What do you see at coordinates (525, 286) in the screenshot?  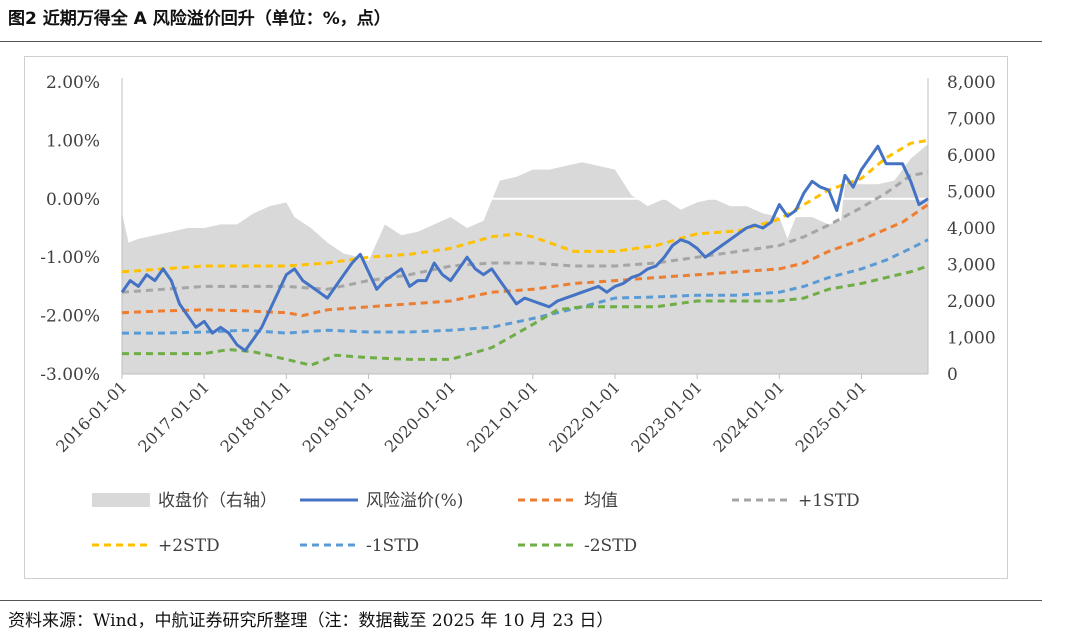 I see `minus1std-line` at bounding box center [525, 286].